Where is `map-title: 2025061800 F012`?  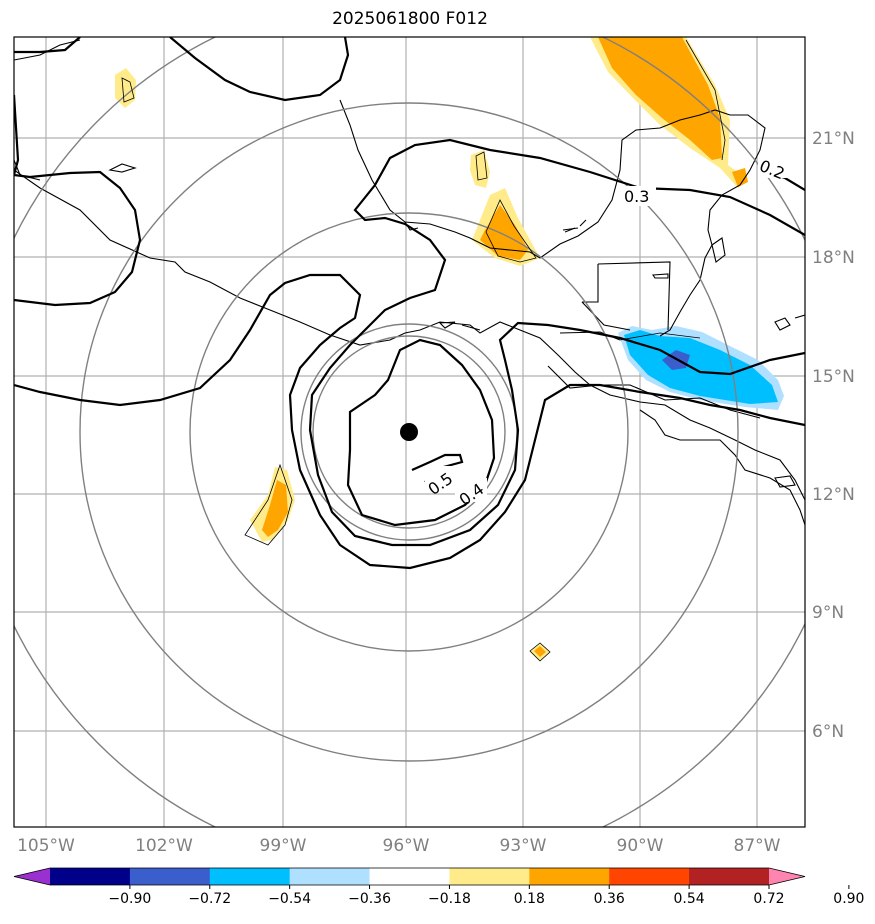 map-title: 2025061800 F012 is located at coordinates (410, 19).